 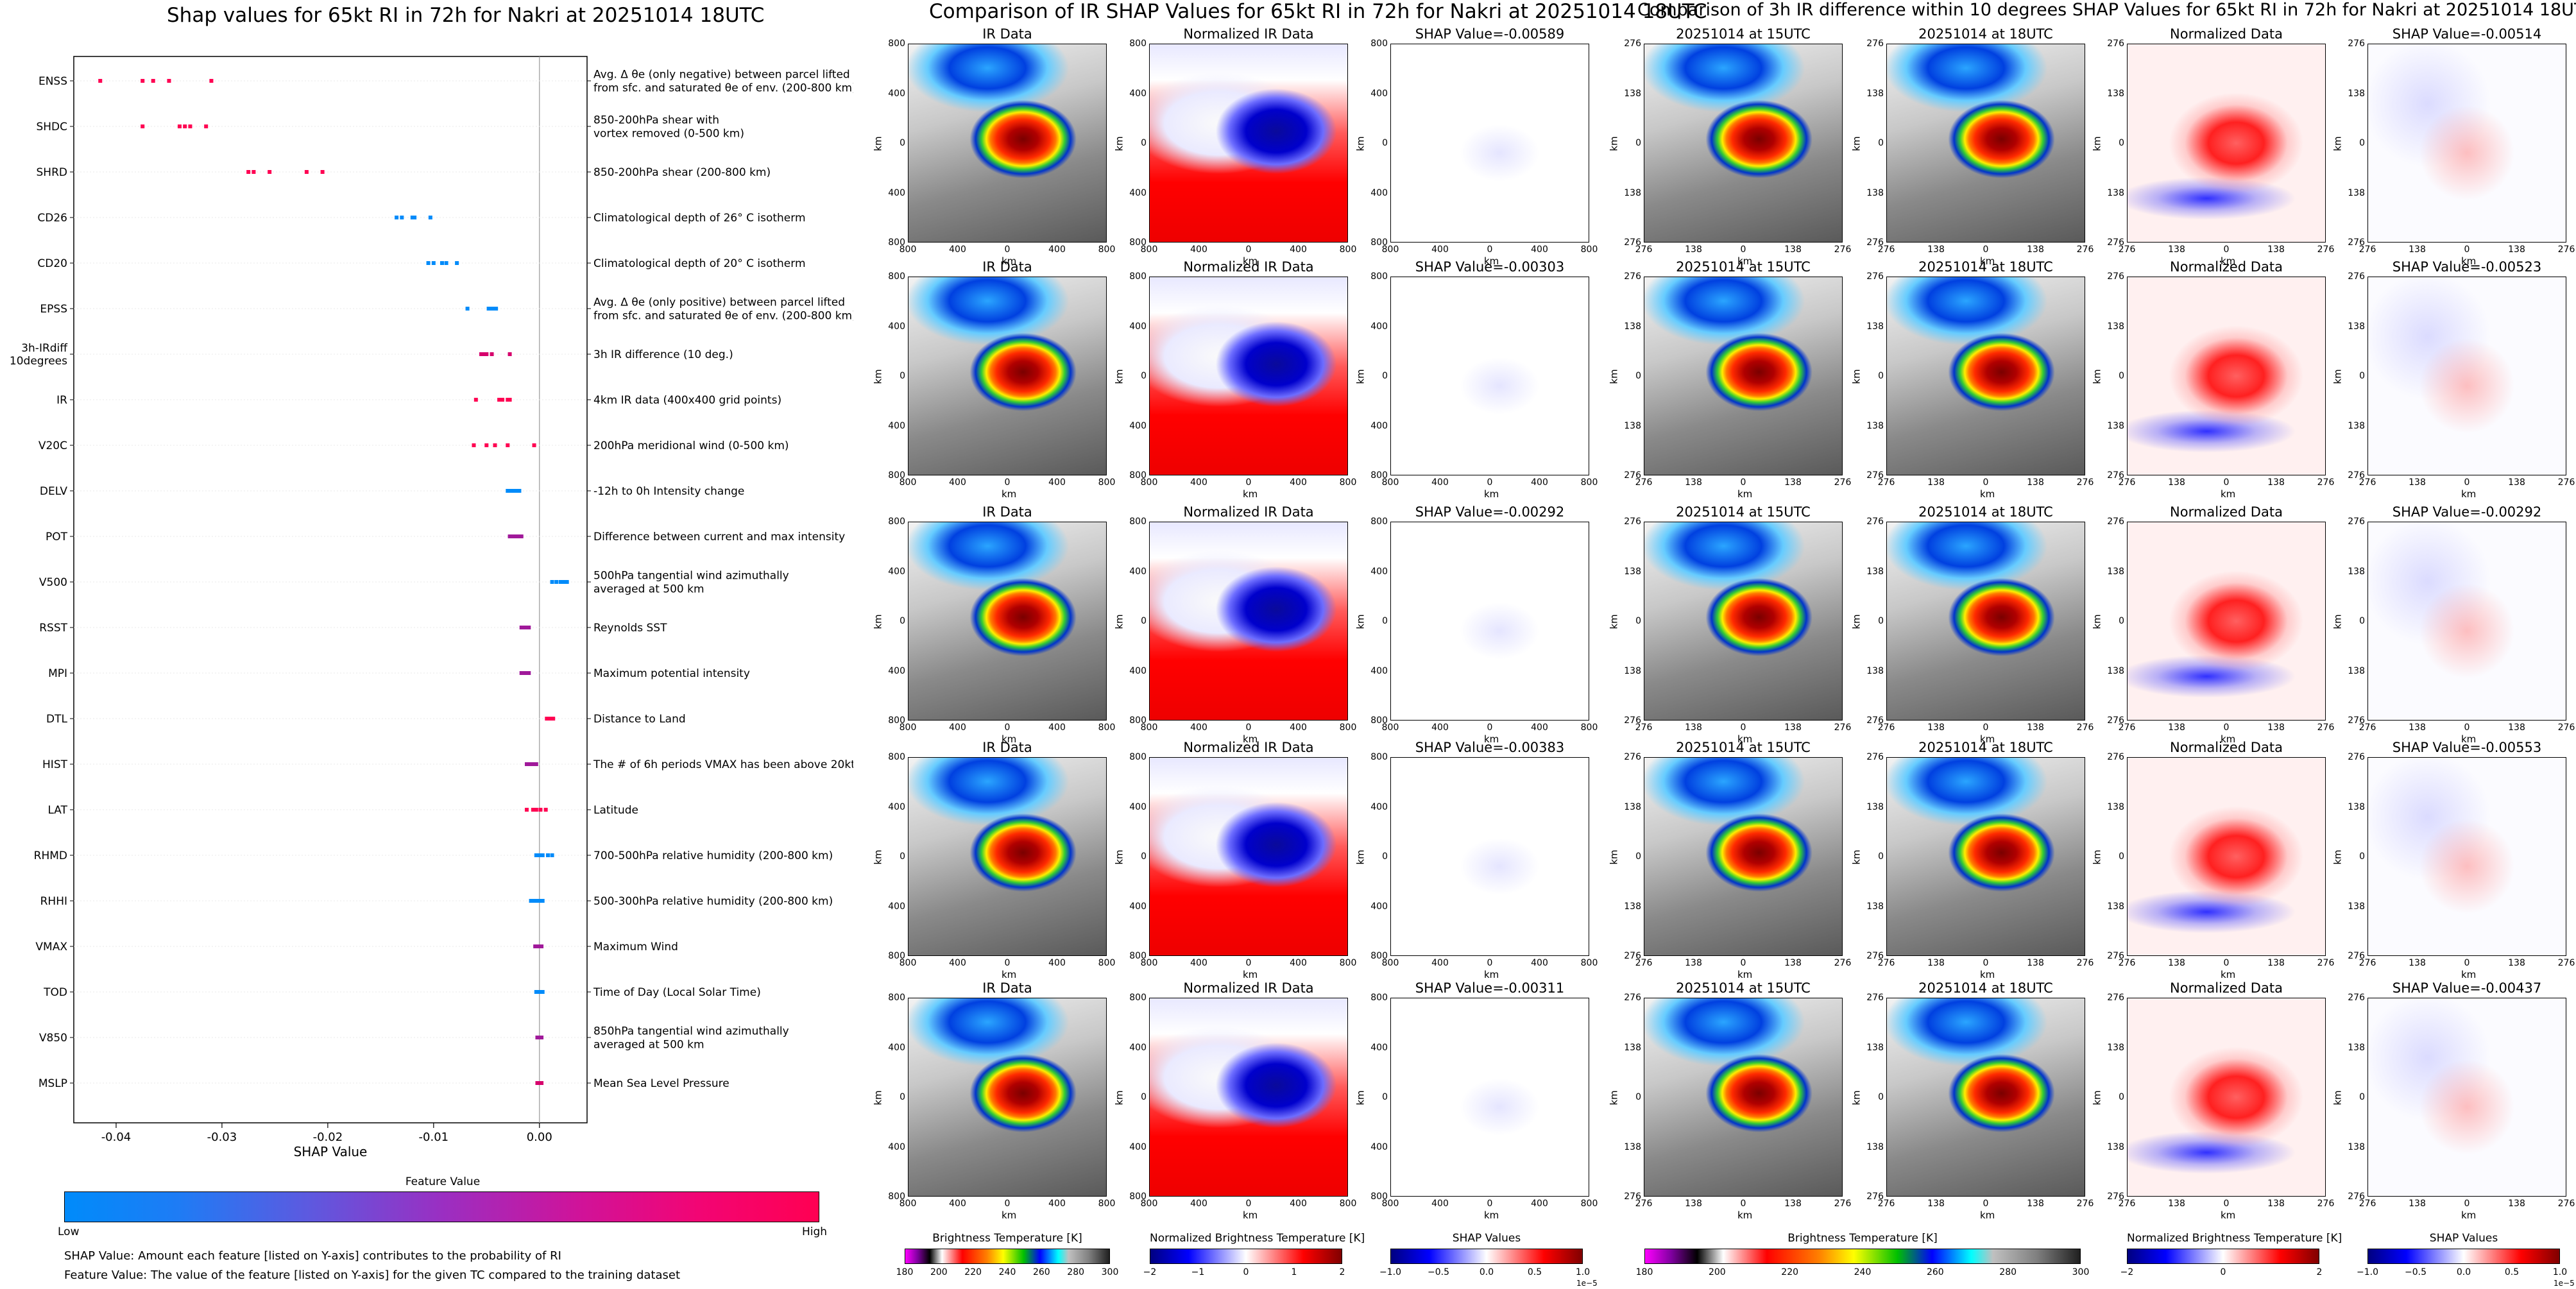 I want to click on diff-shap-panel, so click(x=2466, y=1097).